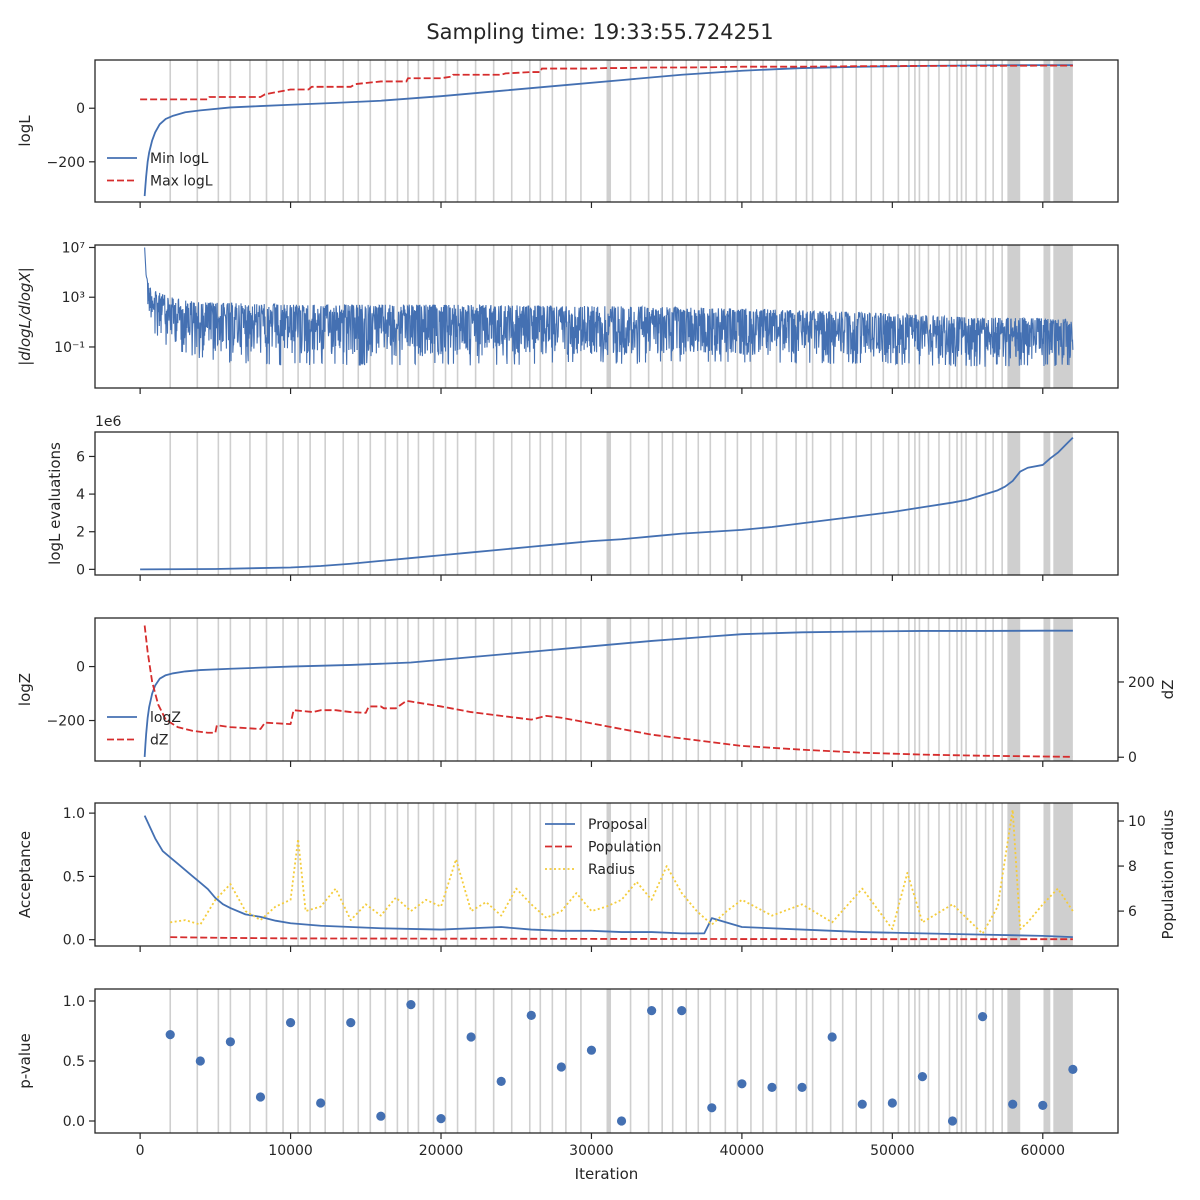 The image size is (1200, 1200). I want to click on x-tick-label: 20000, so click(441, 1151).